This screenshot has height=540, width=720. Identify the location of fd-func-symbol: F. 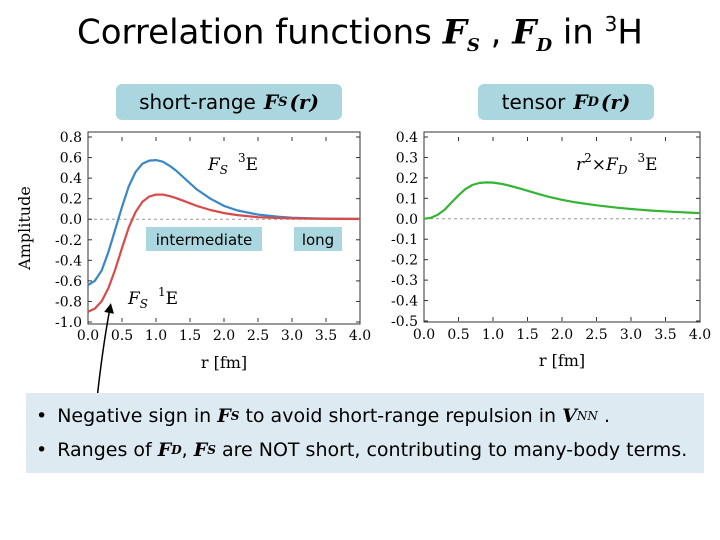
(580, 102).